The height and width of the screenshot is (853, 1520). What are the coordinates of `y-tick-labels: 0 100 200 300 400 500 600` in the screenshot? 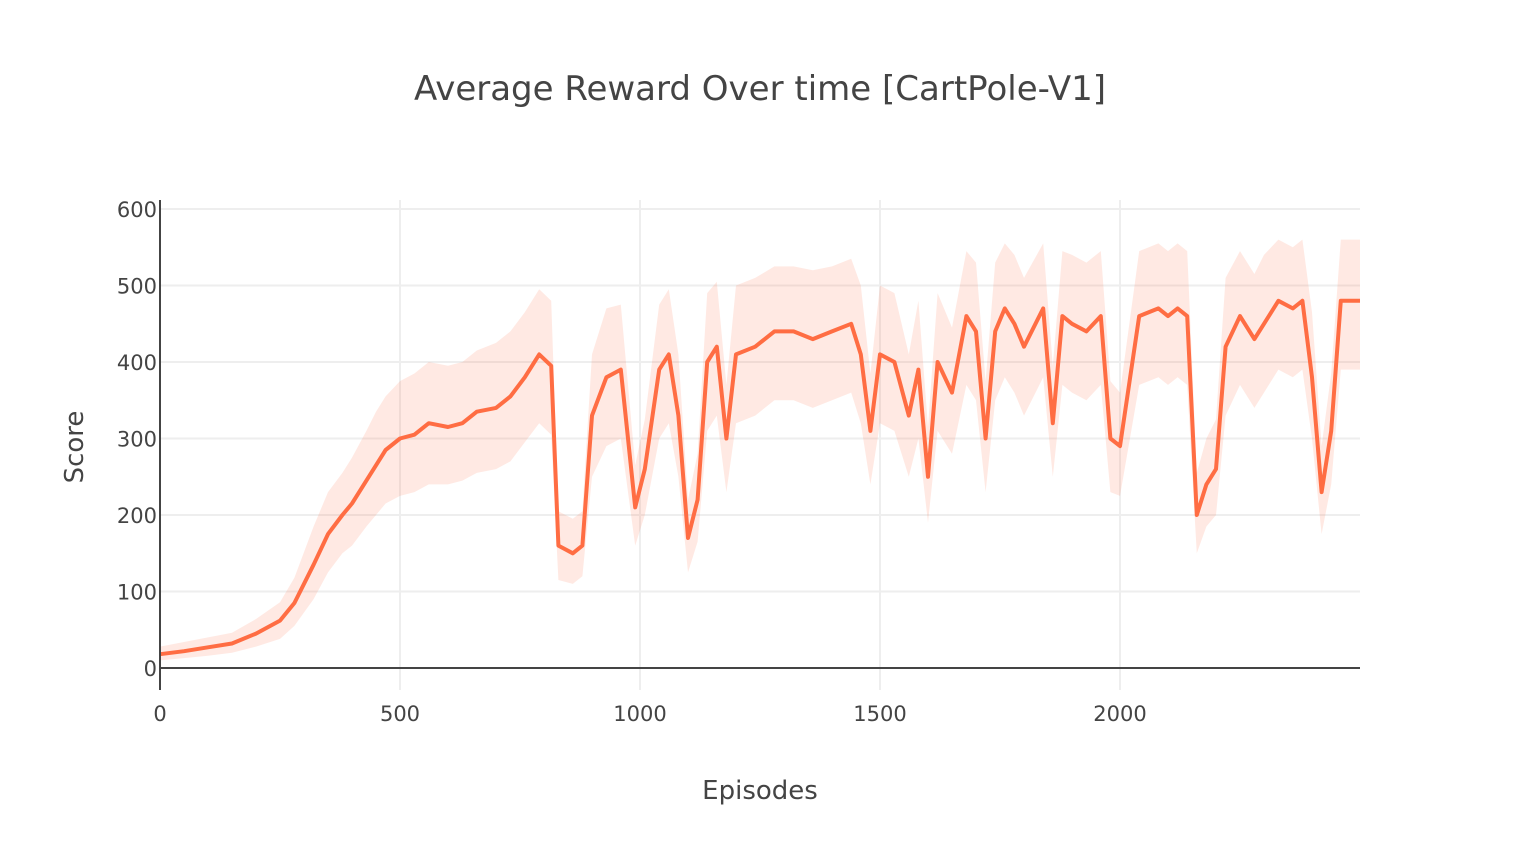 It's located at (137, 439).